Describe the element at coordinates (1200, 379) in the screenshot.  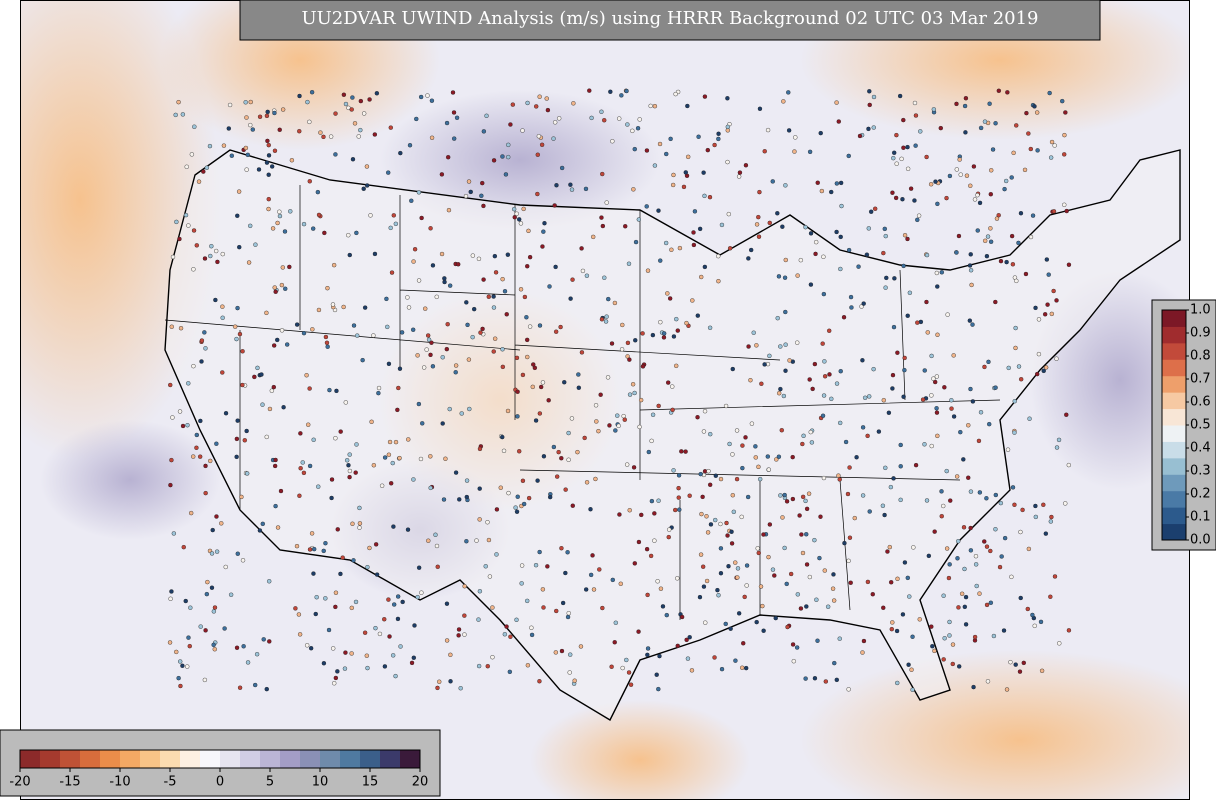
I see `colorbar-tick-label: 0.7` at that location.